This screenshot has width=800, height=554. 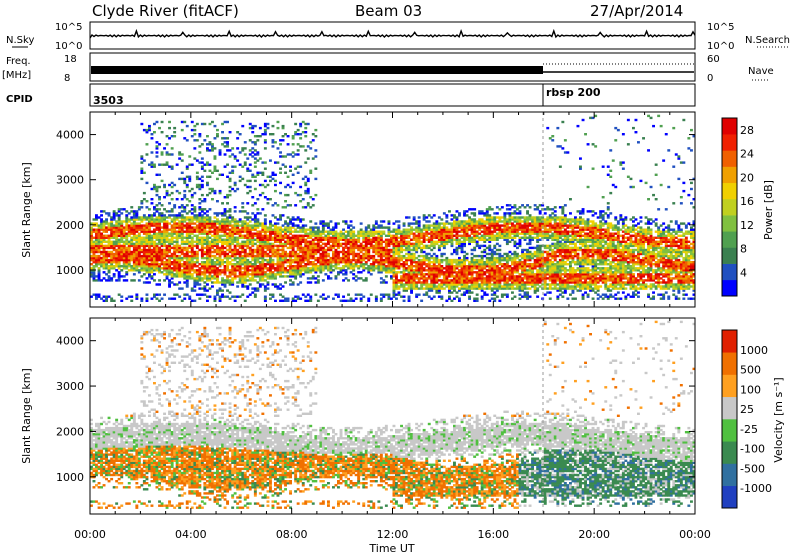 I want to click on freq-panel-frame, so click(x=392, y=67).